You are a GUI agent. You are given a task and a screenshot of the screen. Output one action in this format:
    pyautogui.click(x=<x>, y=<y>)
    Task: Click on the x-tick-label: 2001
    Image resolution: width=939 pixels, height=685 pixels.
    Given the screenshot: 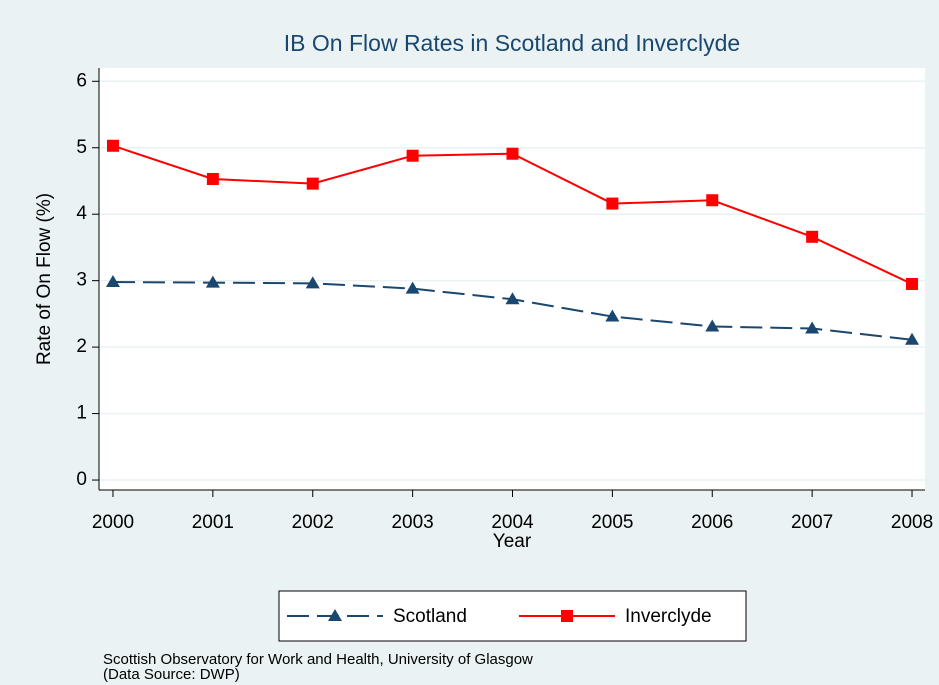 What is the action you would take?
    pyautogui.click(x=213, y=522)
    